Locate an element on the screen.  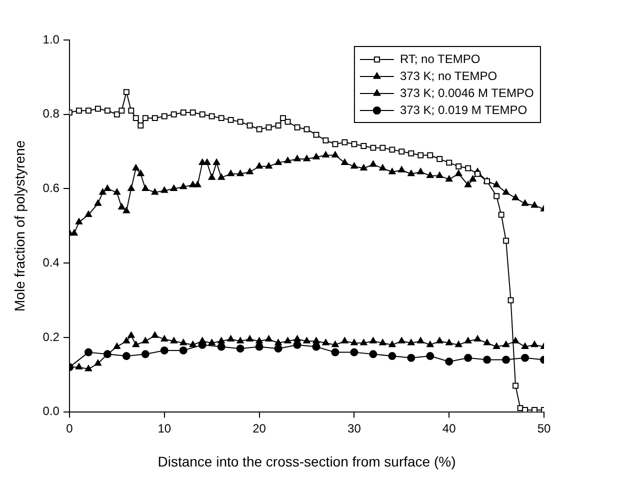
y-axis-title: Mole fraction of polystyrene is located at coordinates (19, 226).